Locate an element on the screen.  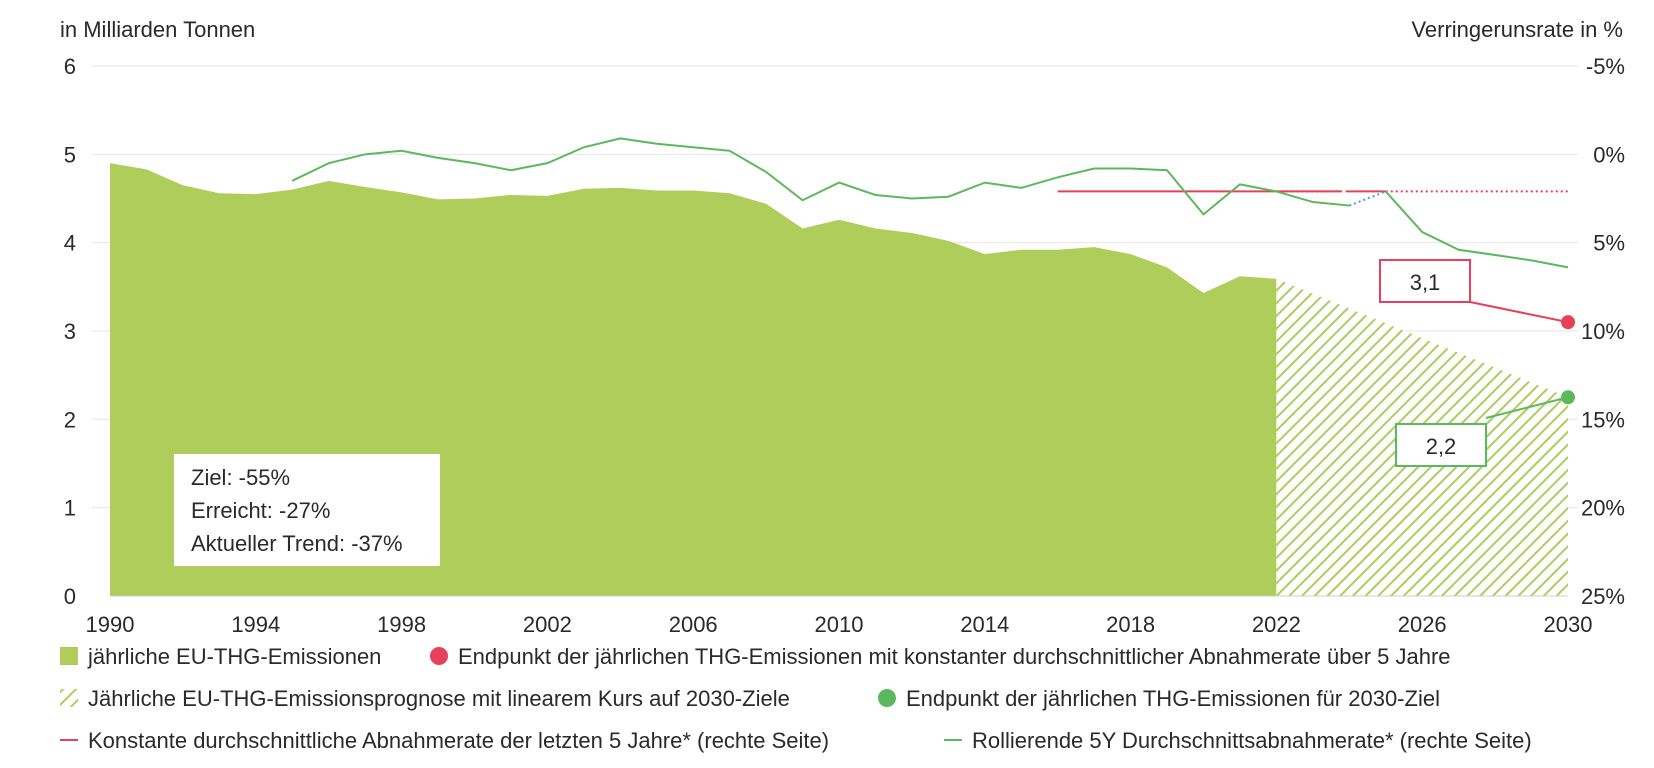
legend-marker-area is located at coordinates (69, 656).